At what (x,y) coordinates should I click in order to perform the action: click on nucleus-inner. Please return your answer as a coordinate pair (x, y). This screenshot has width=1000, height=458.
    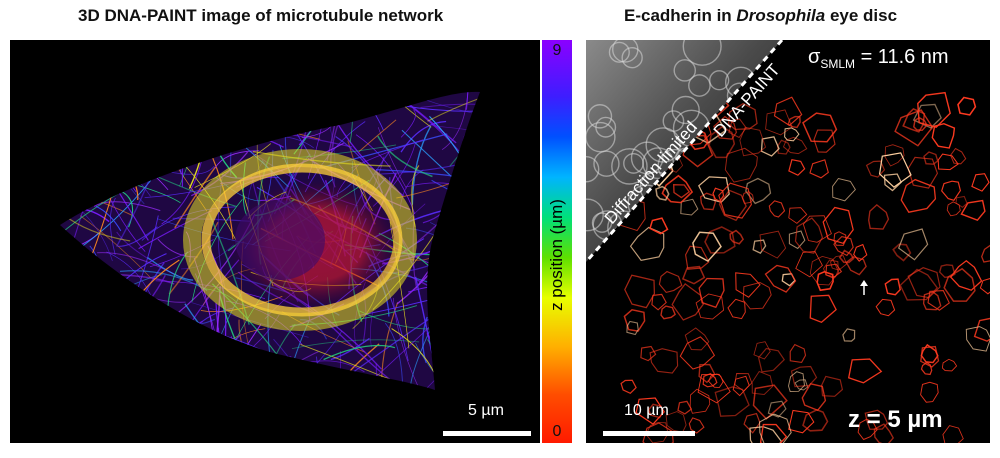
    Looking at the image, I should click on (280, 240).